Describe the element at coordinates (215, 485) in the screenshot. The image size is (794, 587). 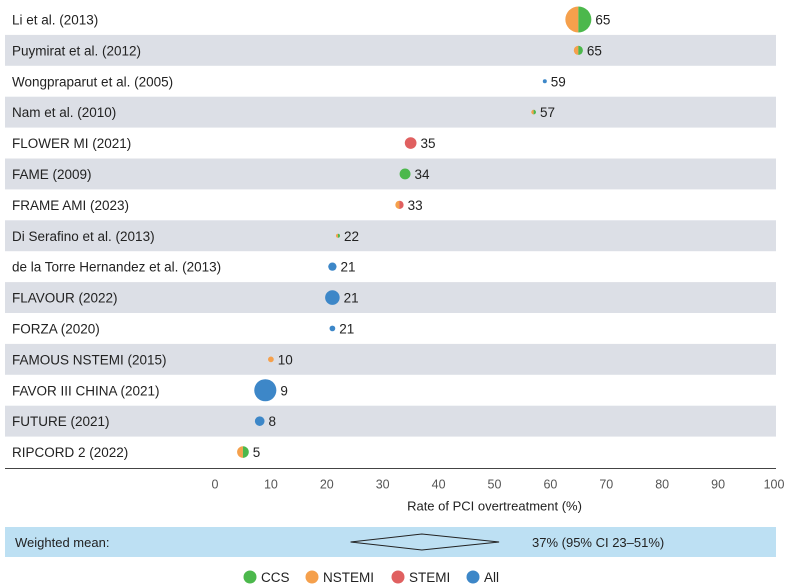
I see `x-tick-label: 0` at that location.